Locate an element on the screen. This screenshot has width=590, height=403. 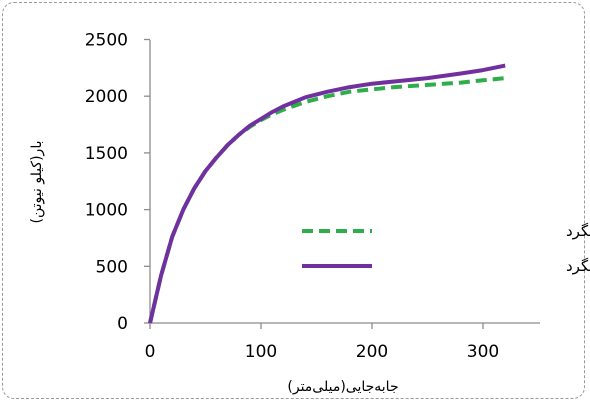
x-tick-label: 300 is located at coordinates (483, 352).